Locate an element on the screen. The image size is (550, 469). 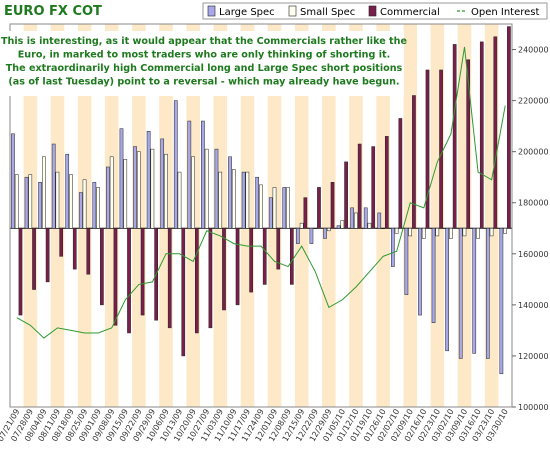
legend-swatch-commercial is located at coordinates (372, 11).